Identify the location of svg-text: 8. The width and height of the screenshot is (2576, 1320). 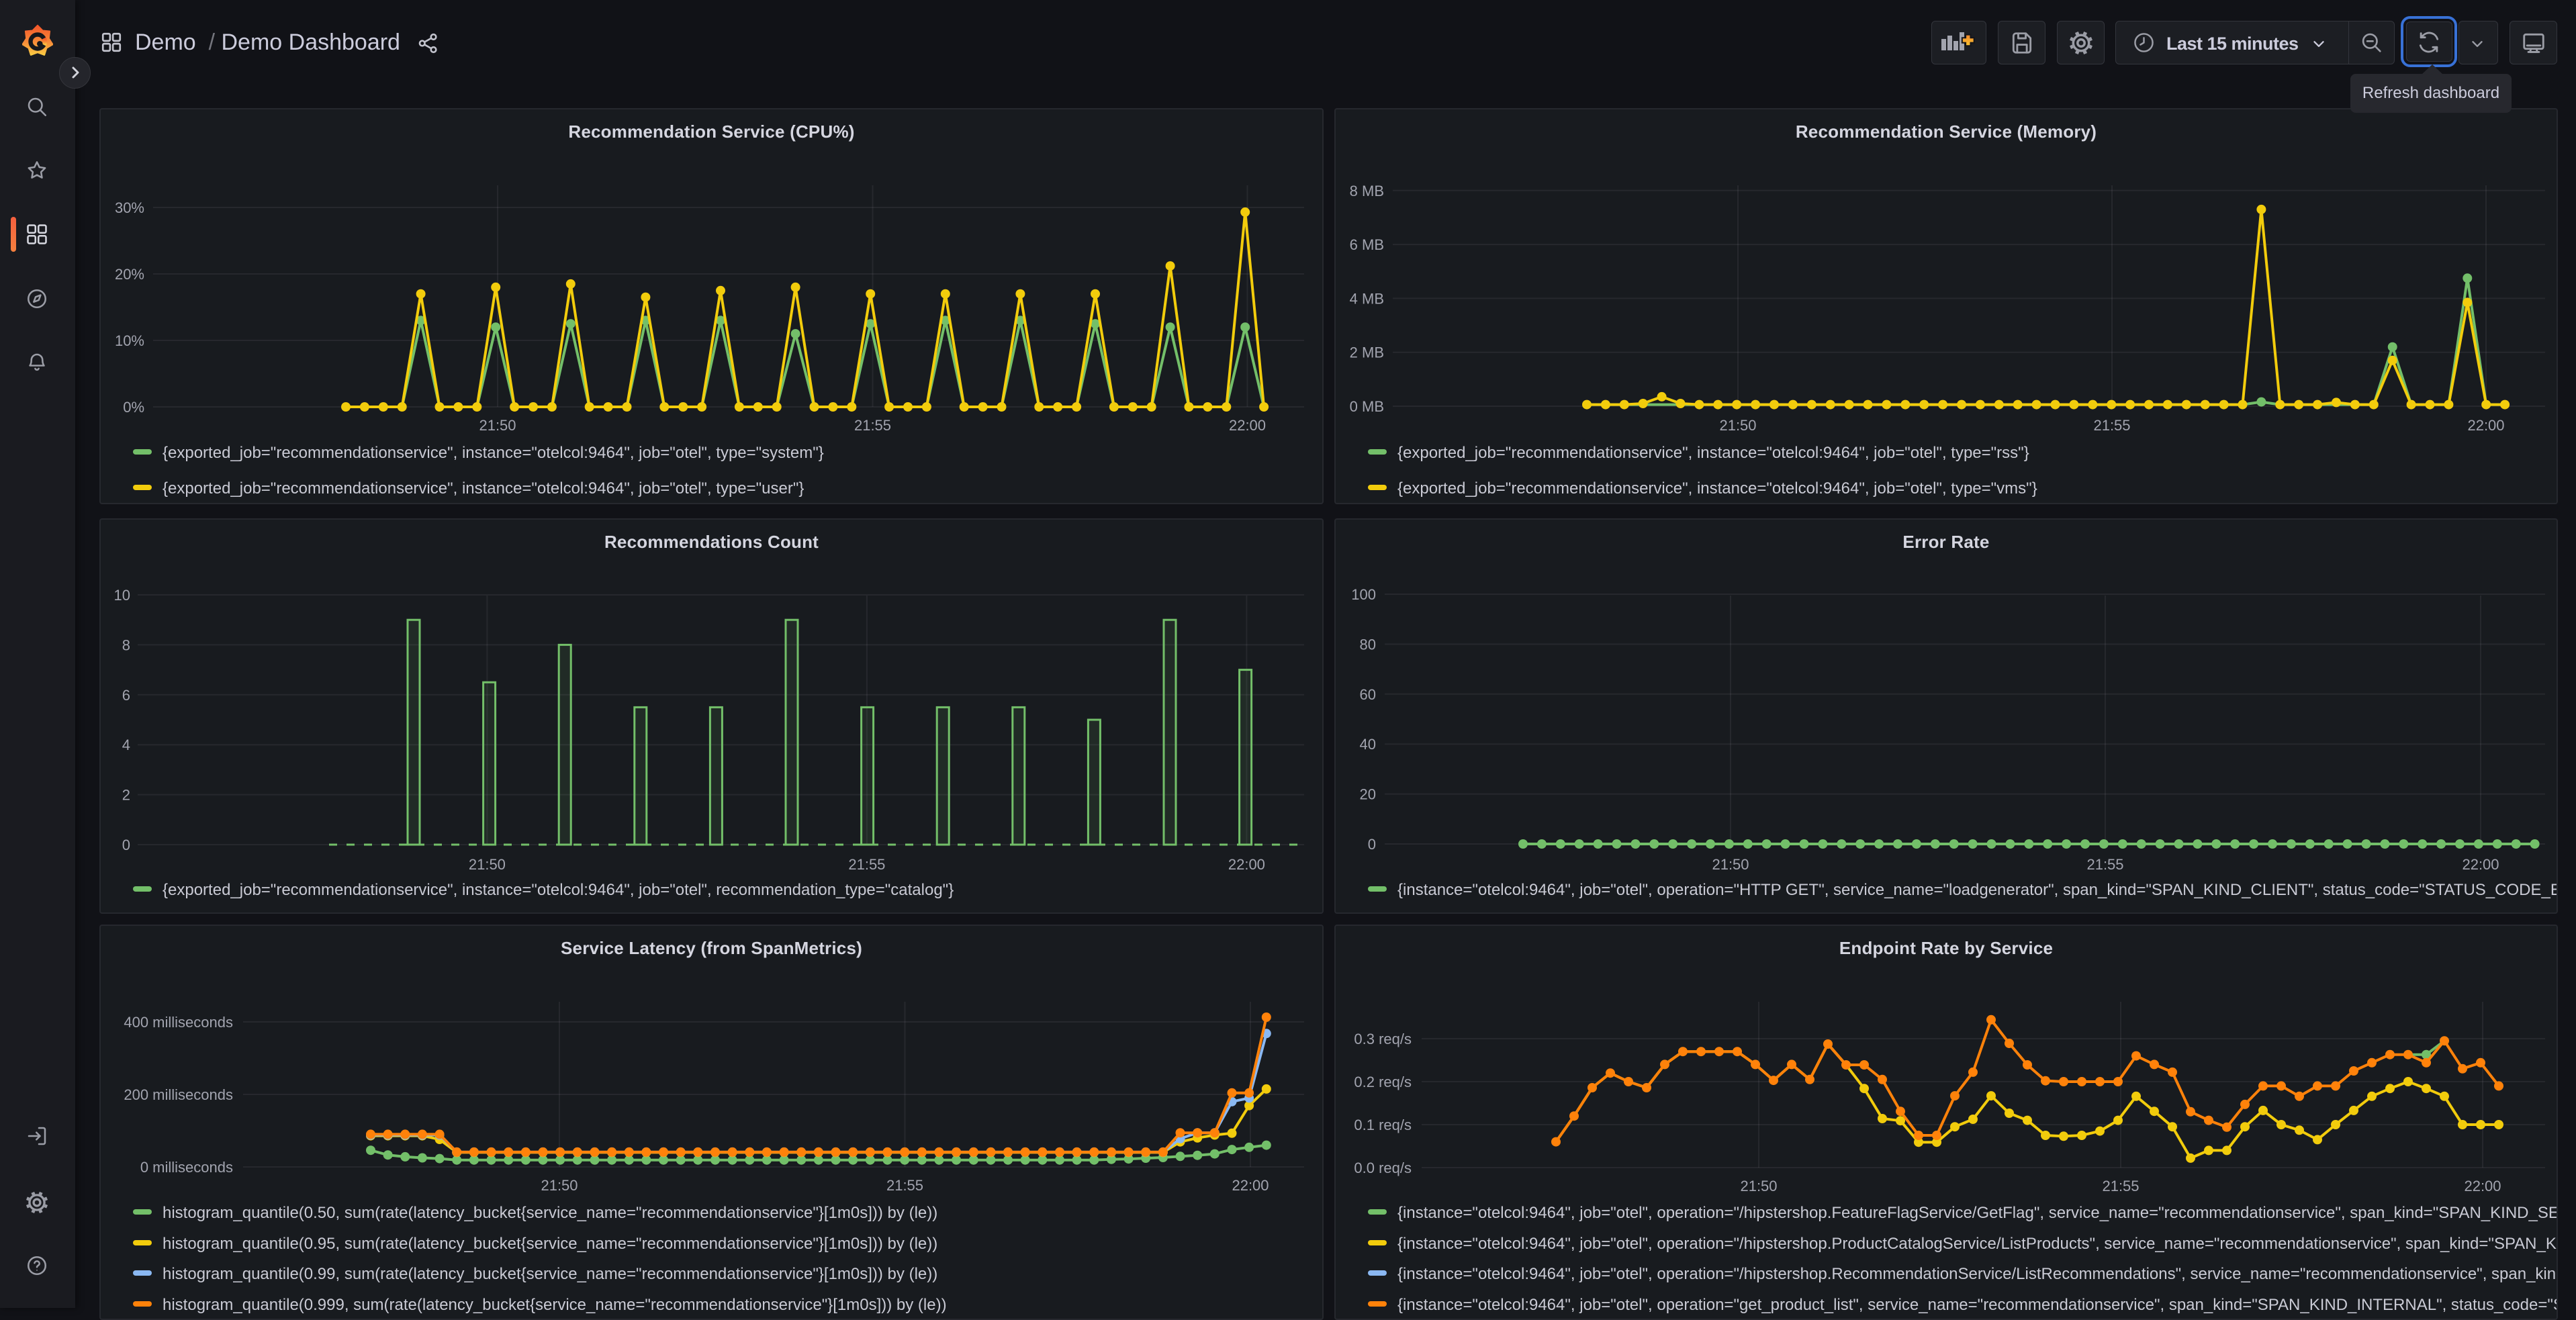
(126, 645).